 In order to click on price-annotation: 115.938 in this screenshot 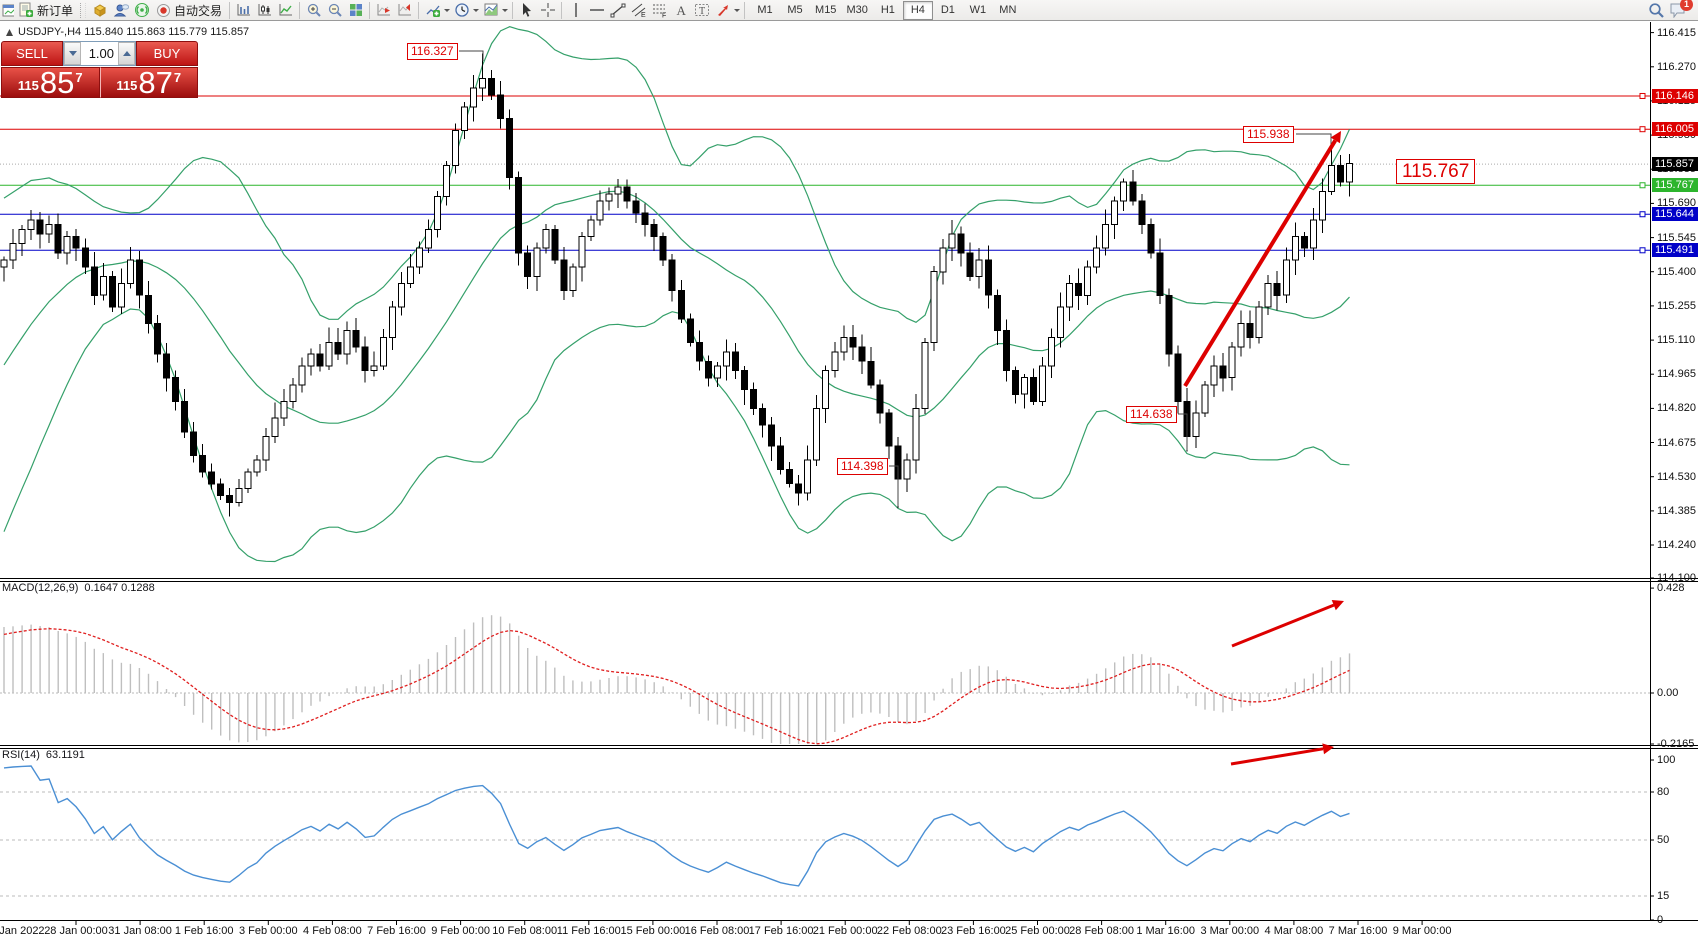, I will do `click(1268, 134)`.